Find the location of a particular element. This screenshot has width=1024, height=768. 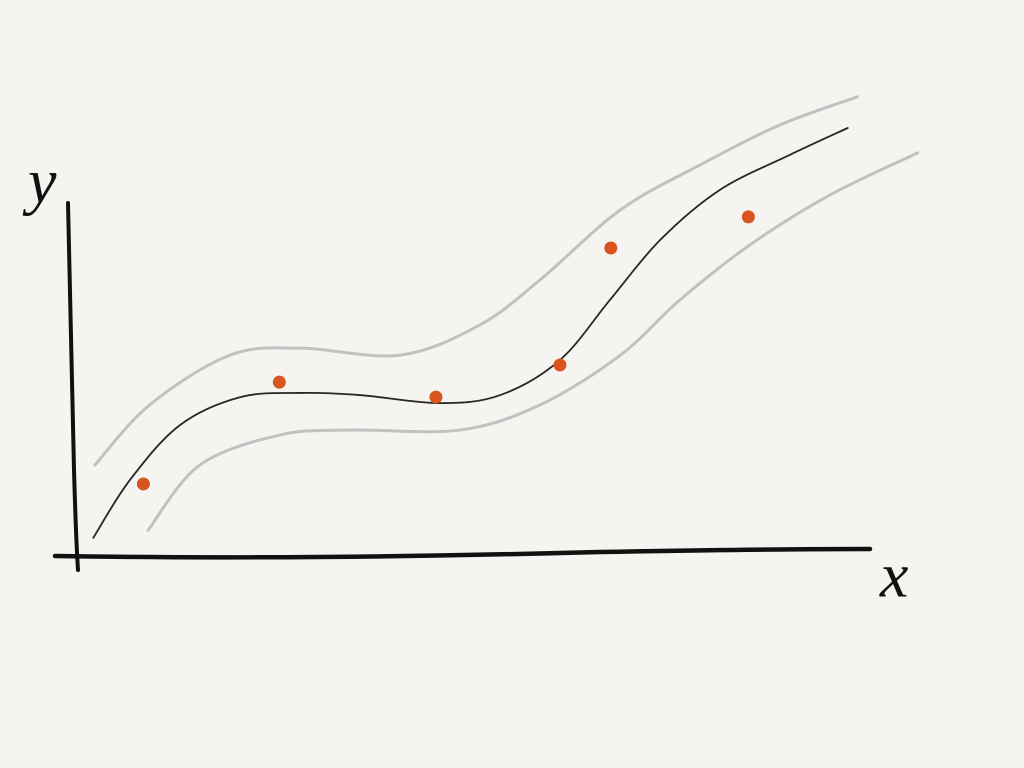

x-axis is located at coordinates (462, 553).